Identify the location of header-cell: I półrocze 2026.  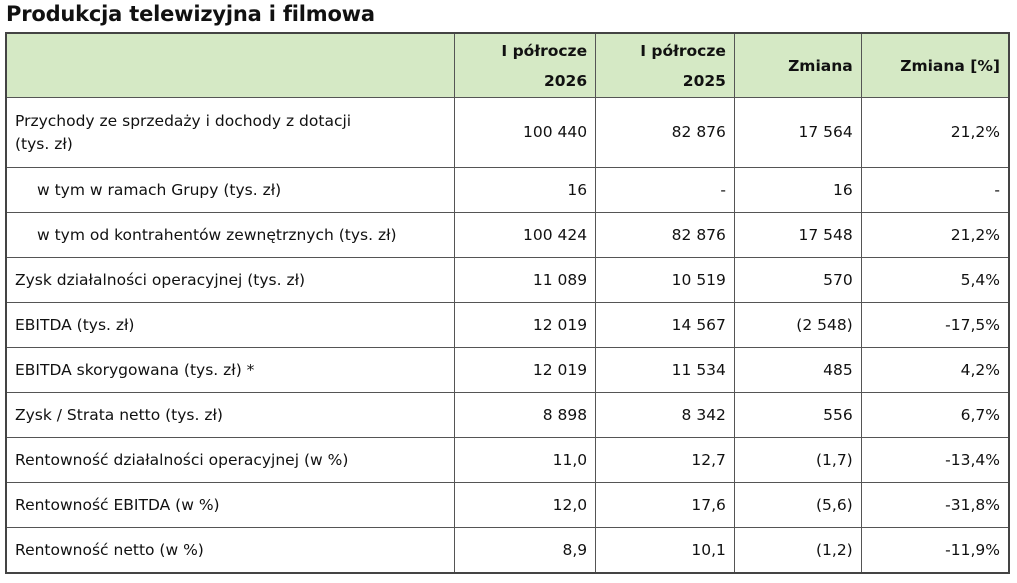
(525, 65).